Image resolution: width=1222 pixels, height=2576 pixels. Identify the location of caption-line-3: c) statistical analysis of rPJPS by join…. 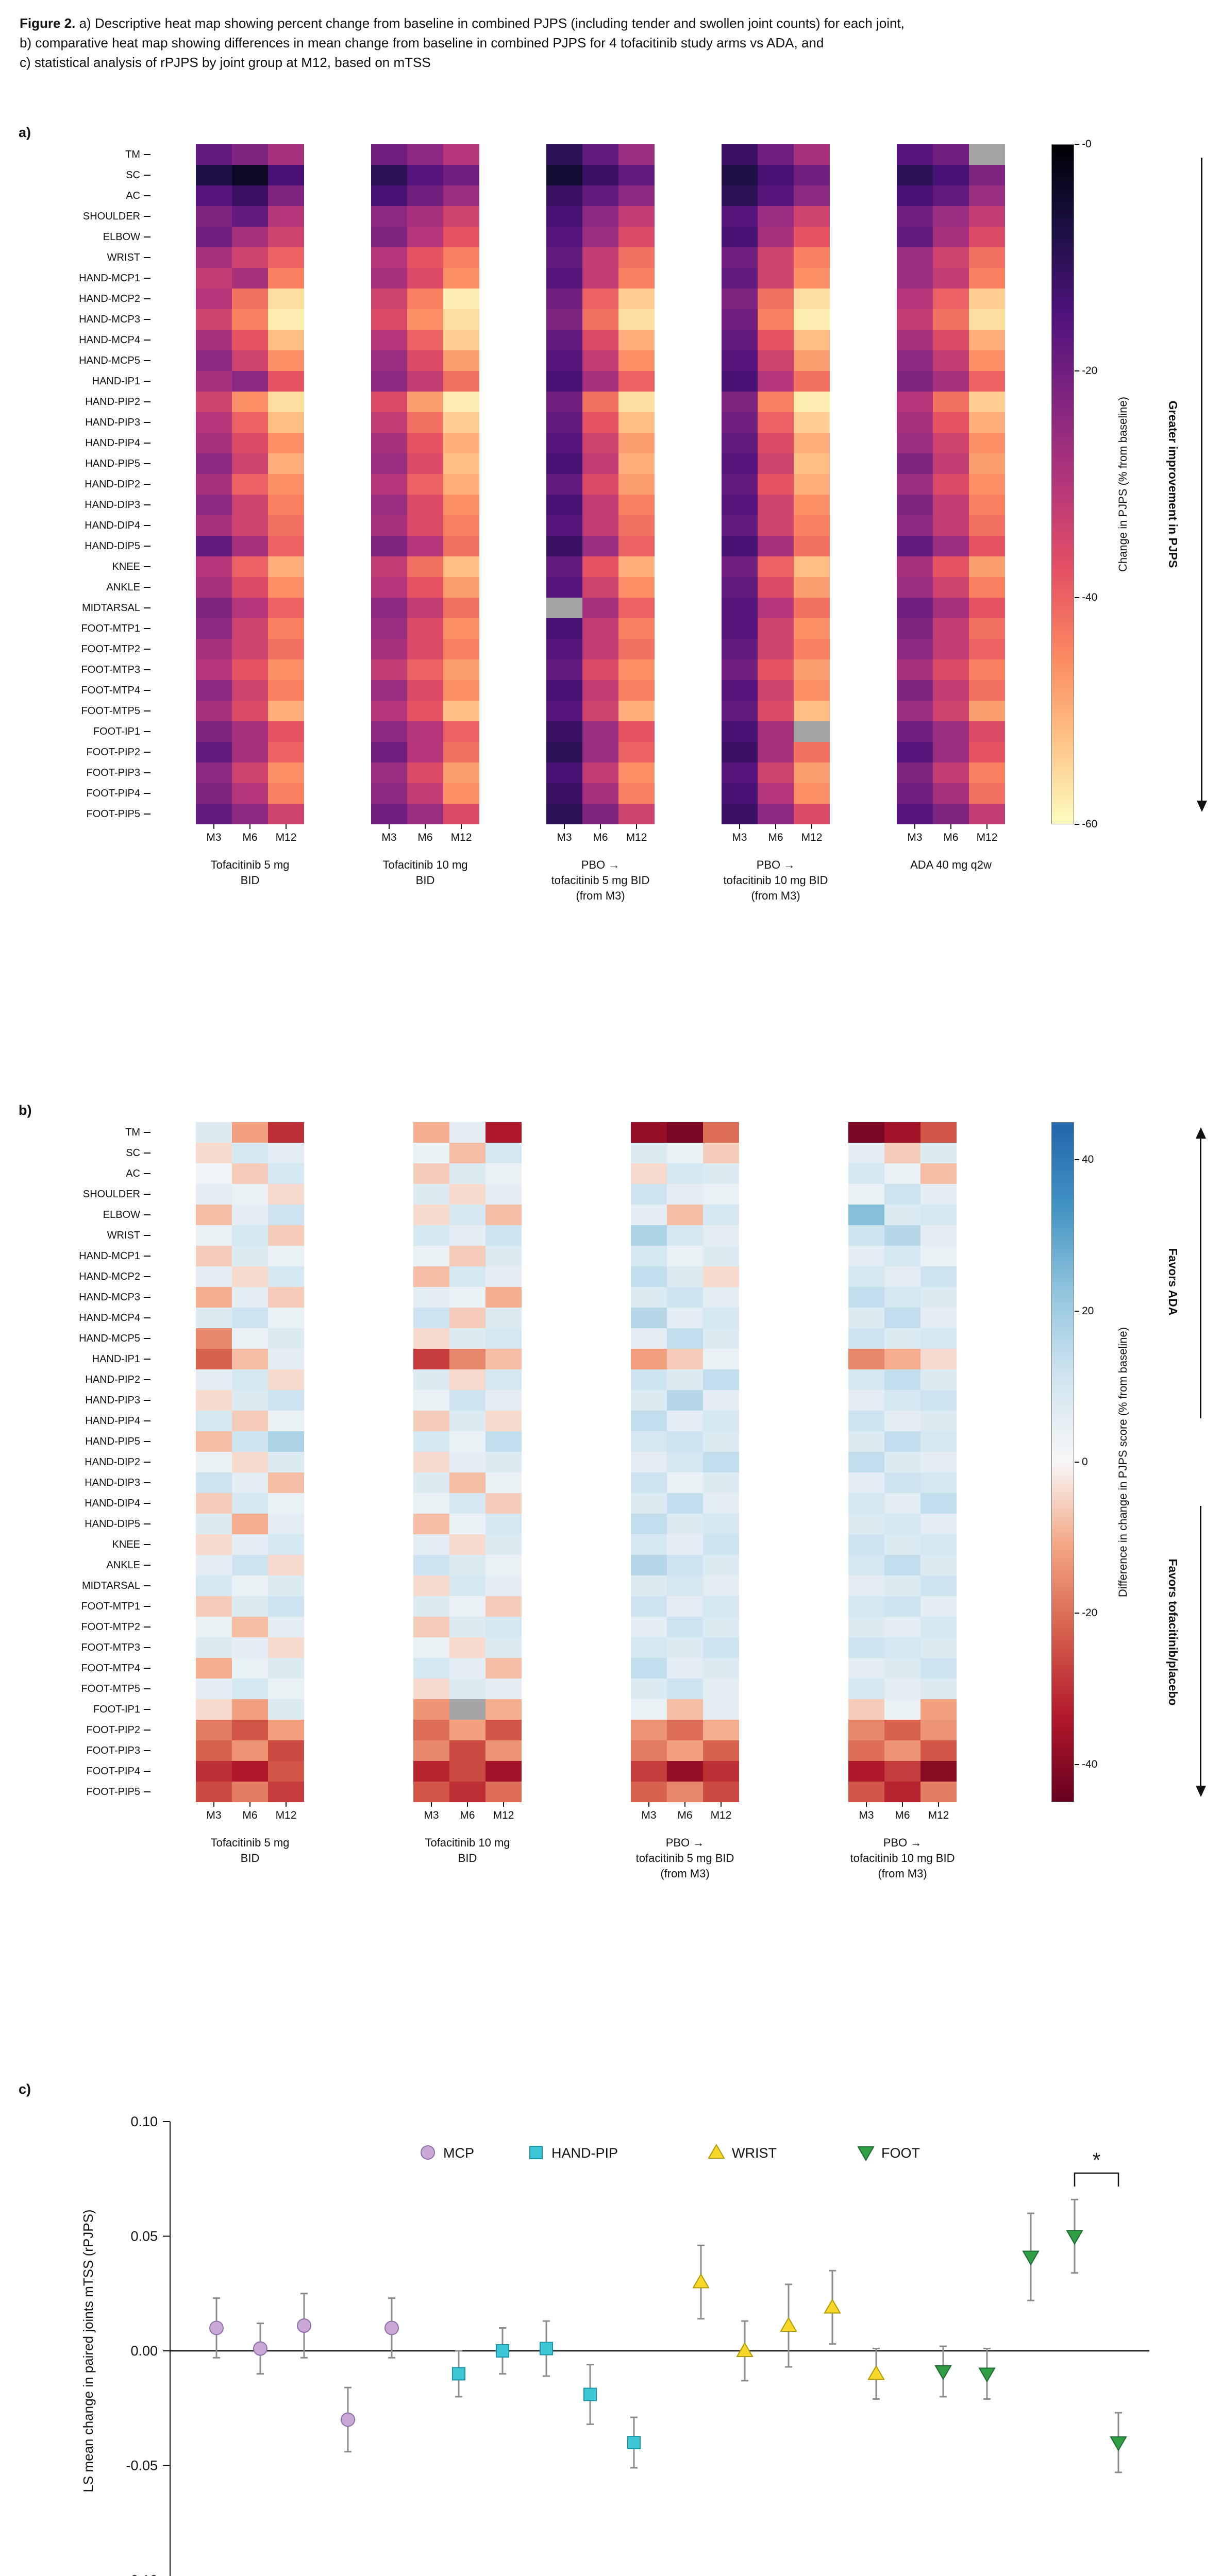
(225, 62).